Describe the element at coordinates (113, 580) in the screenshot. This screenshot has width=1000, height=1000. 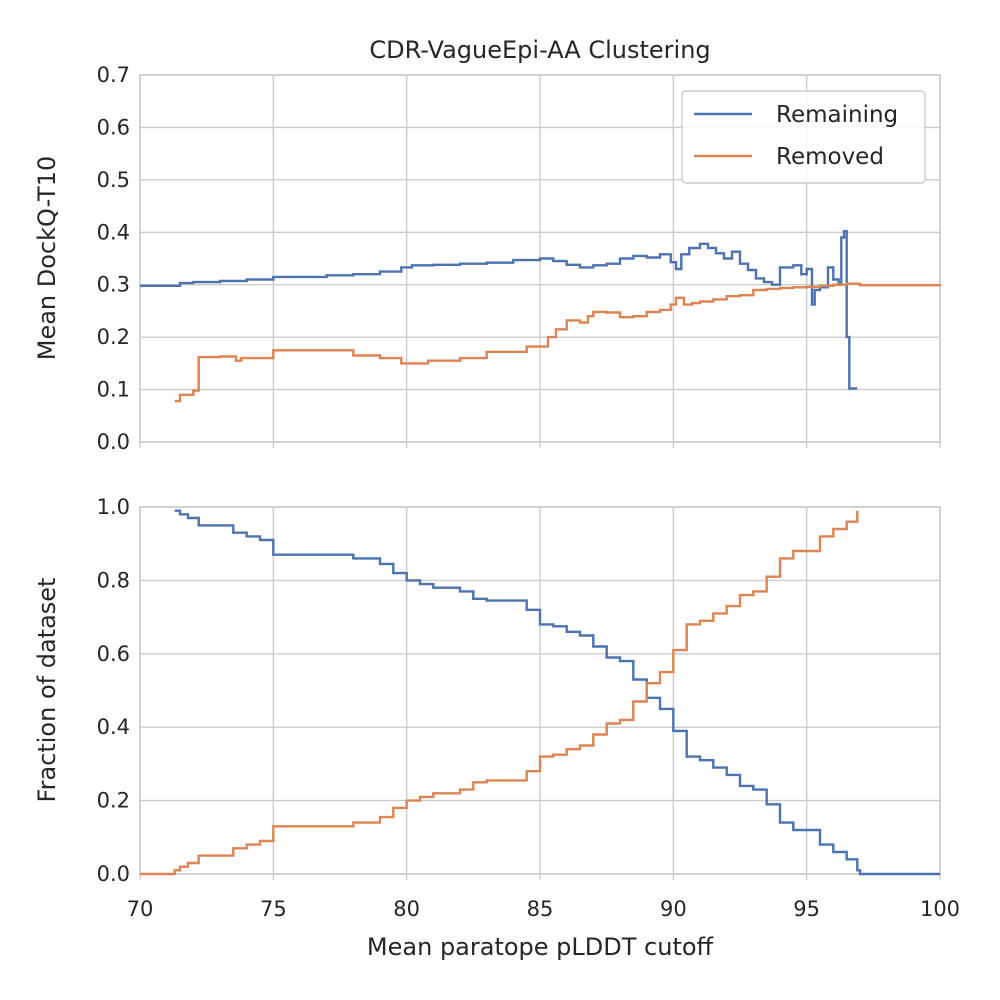
I see `bottom-y-tick-label: 0.8` at that location.